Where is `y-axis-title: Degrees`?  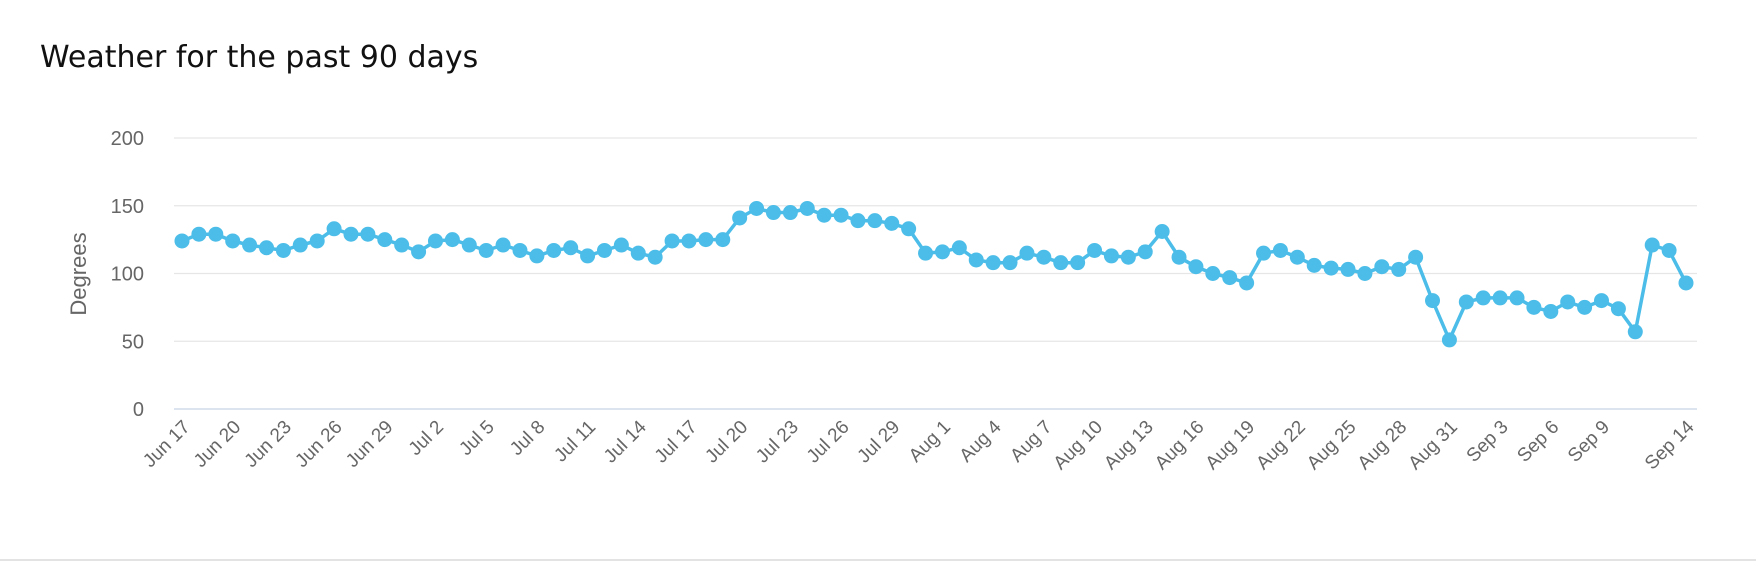
y-axis-title: Degrees is located at coordinates (78, 273).